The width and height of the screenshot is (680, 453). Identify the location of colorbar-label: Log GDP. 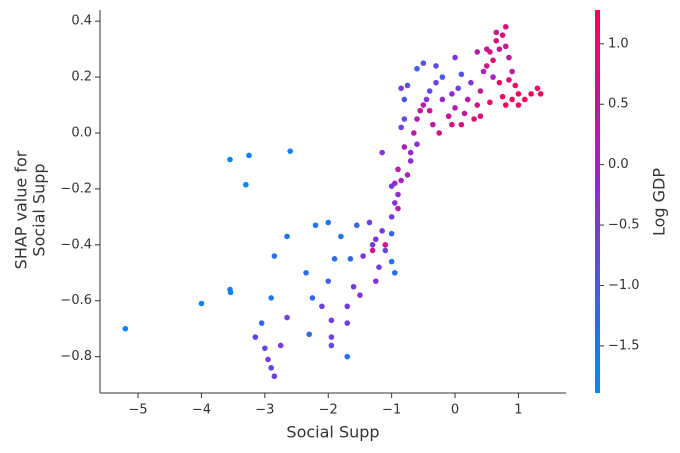
(659, 202).